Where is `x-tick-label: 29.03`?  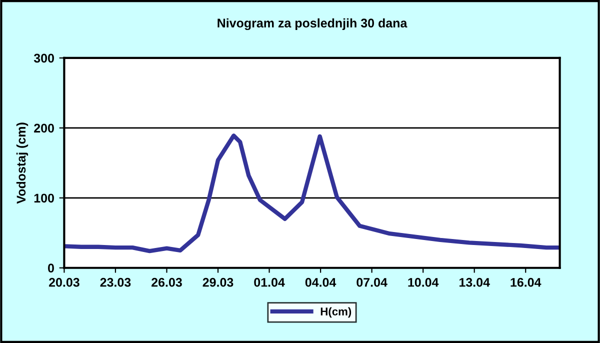 x-tick-label: 29.03 is located at coordinates (218, 282).